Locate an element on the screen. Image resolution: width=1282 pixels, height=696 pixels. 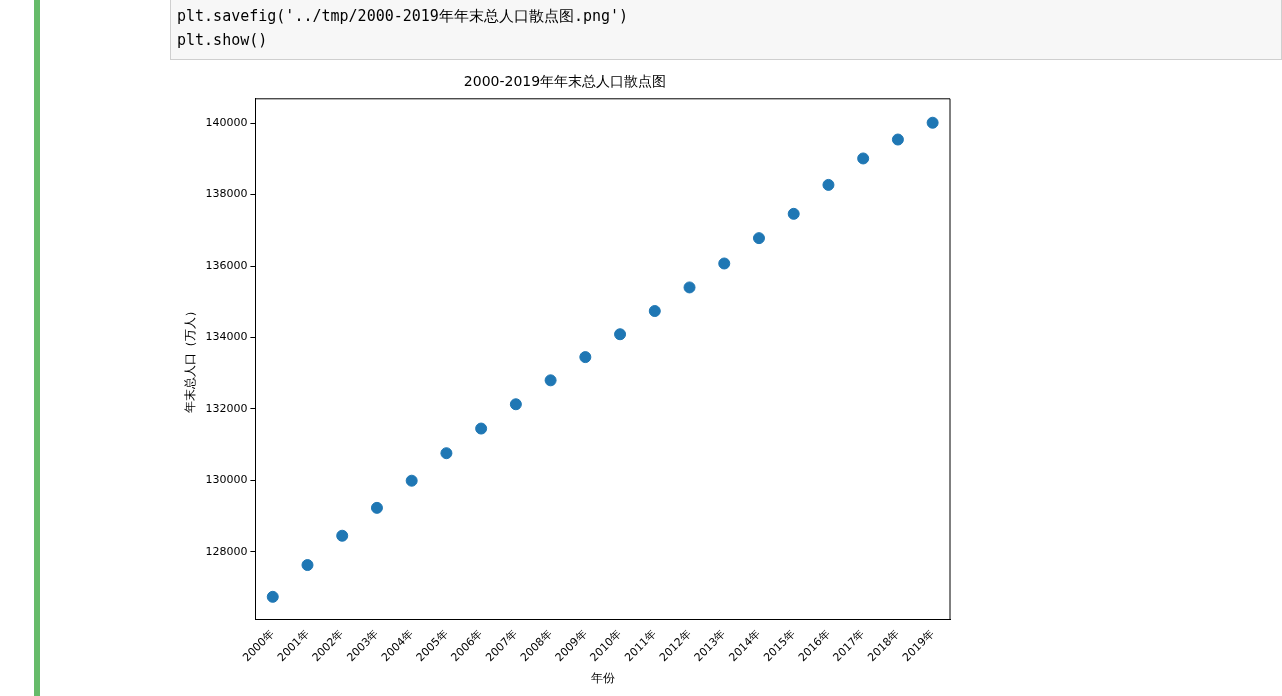
y-tick-label: 128000 is located at coordinates (226, 551).